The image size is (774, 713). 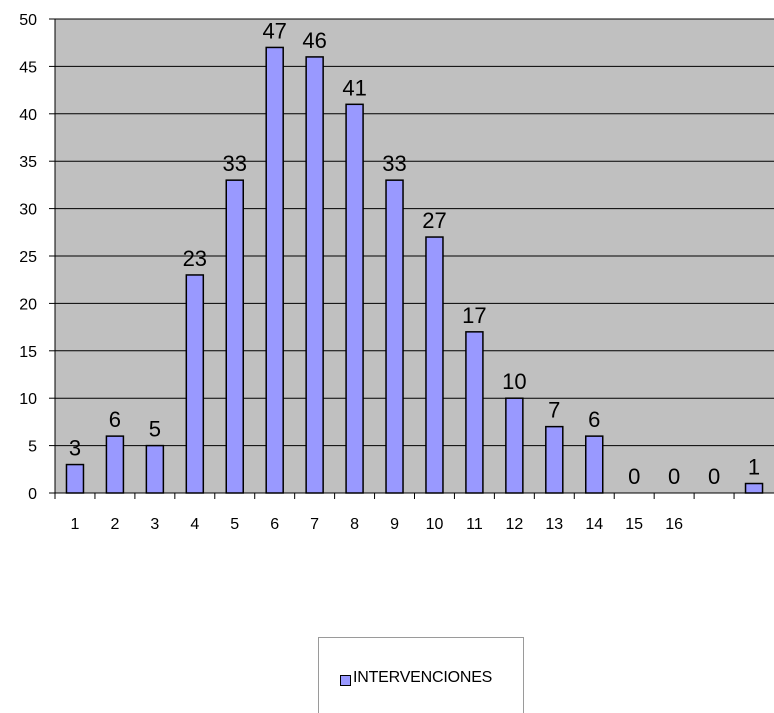 What do you see at coordinates (274, 30) in the screenshot?
I see `data-label: 47` at bounding box center [274, 30].